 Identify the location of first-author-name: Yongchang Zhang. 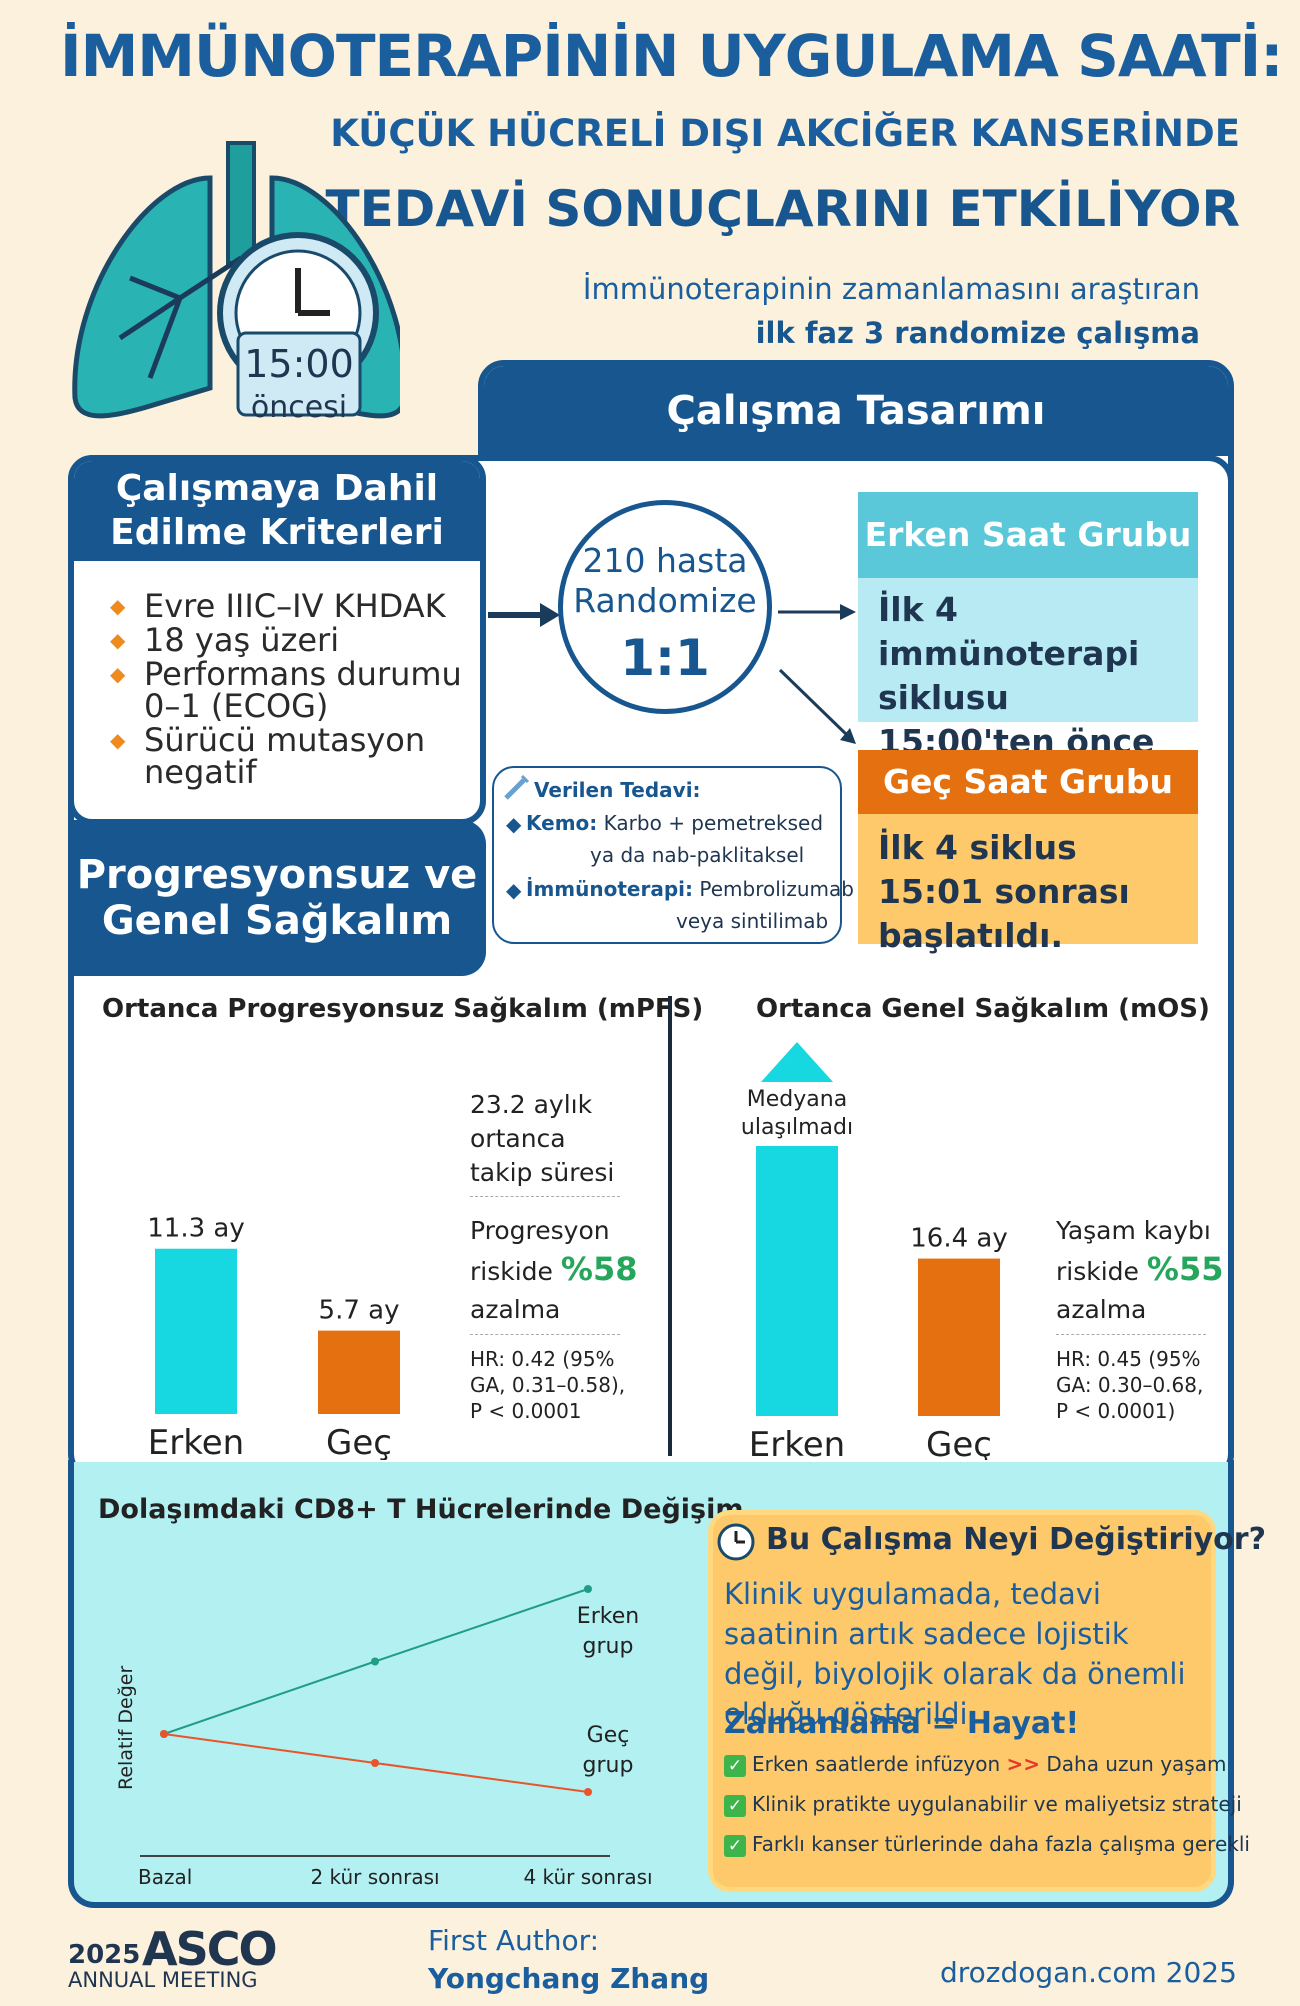
(569, 1978).